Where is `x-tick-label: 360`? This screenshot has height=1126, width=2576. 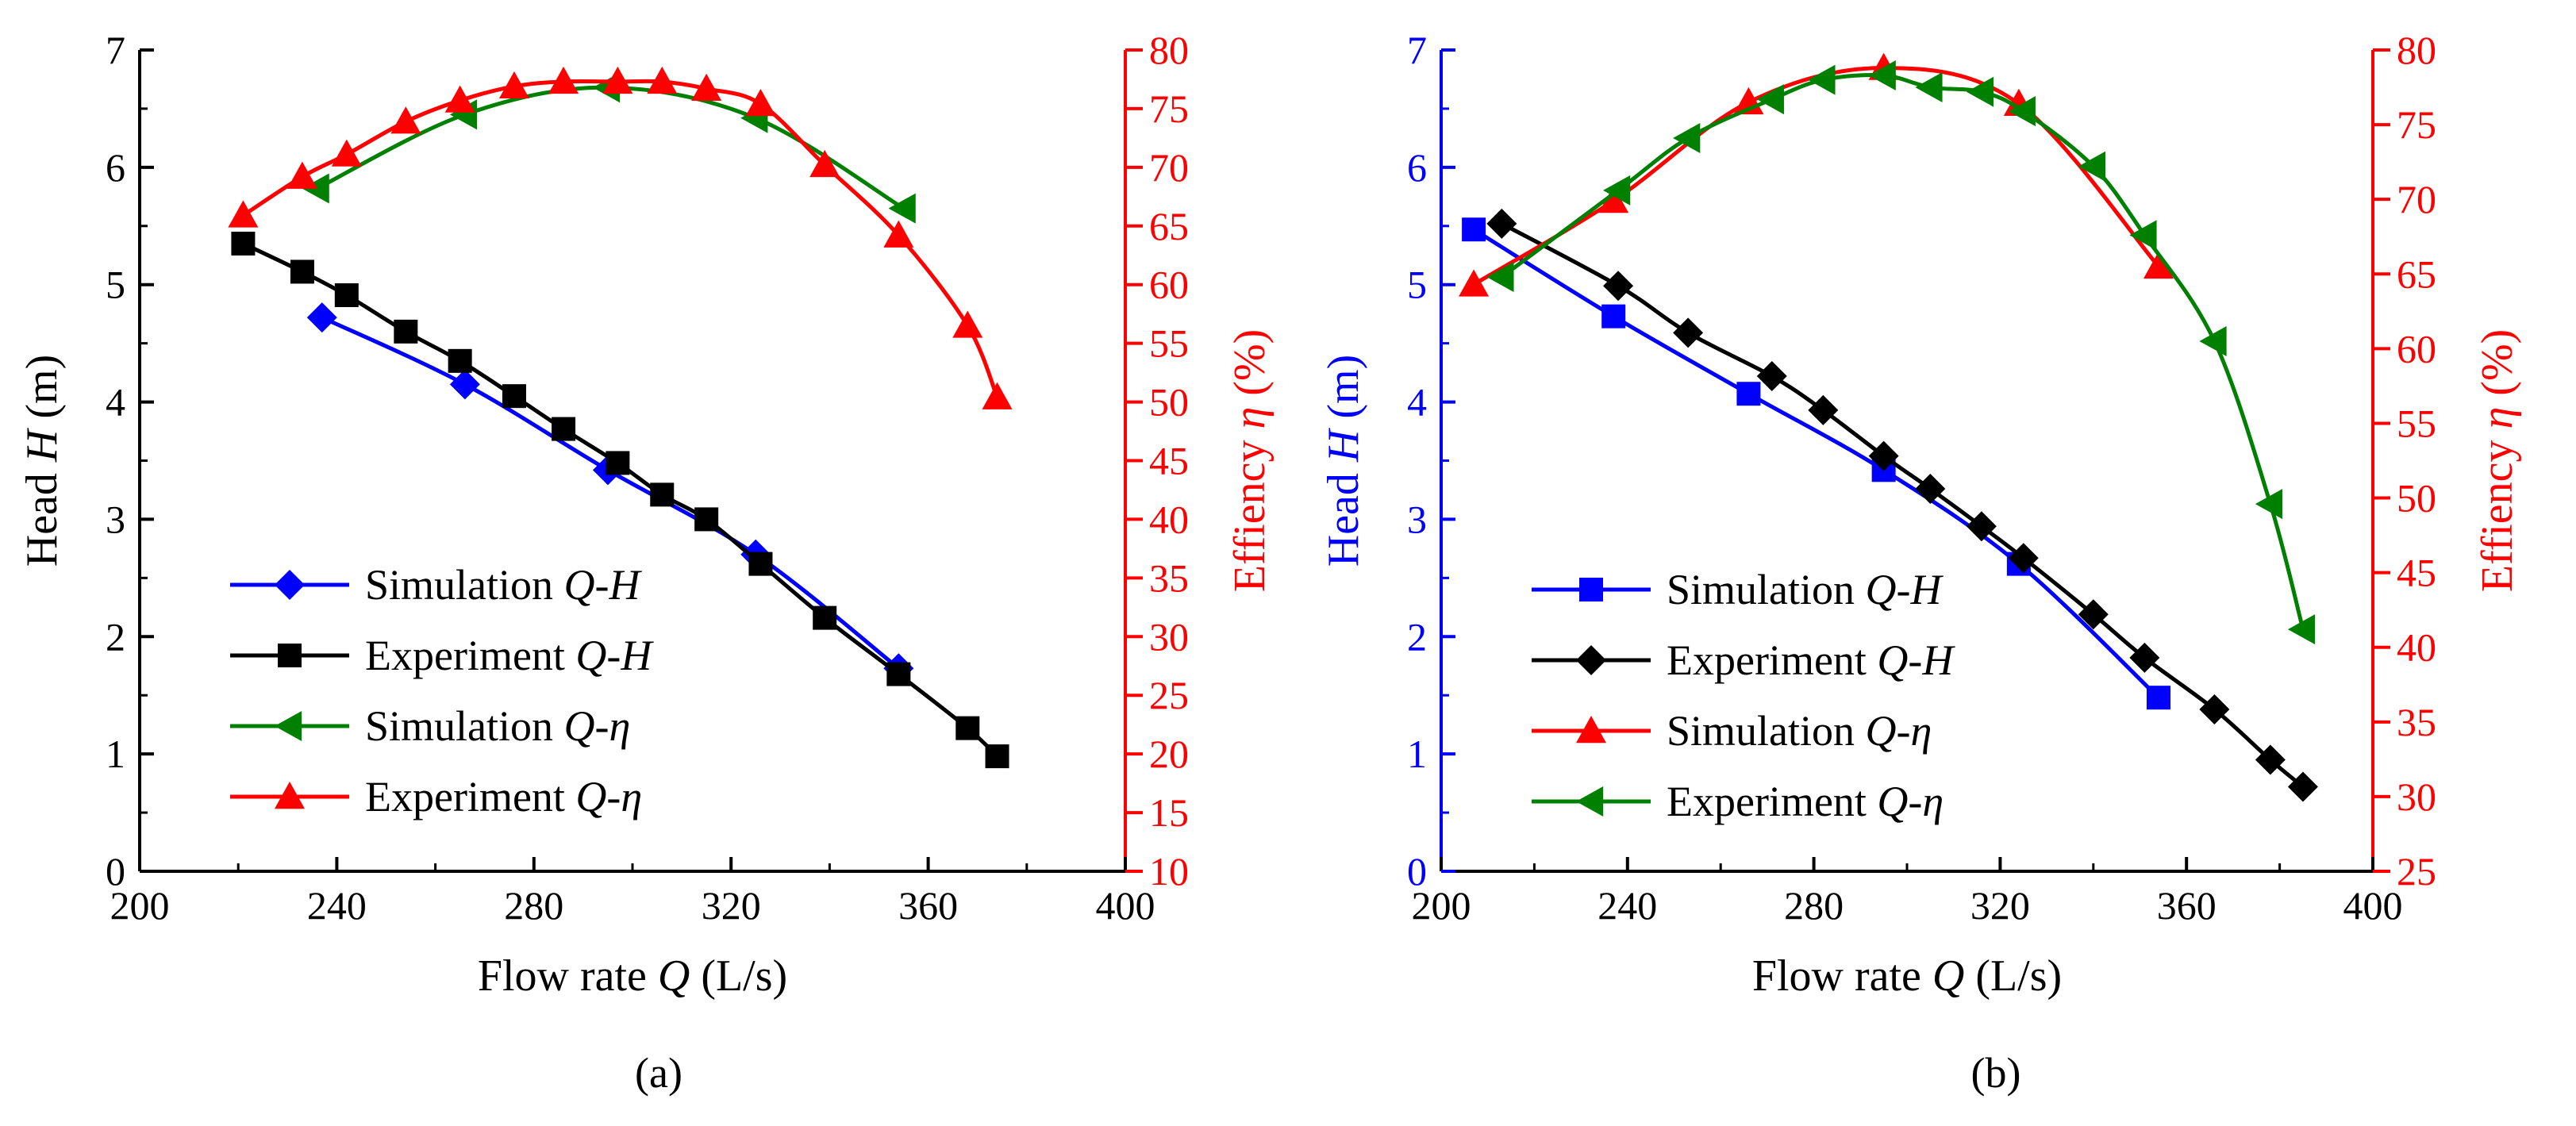 x-tick-label: 360 is located at coordinates (928, 905).